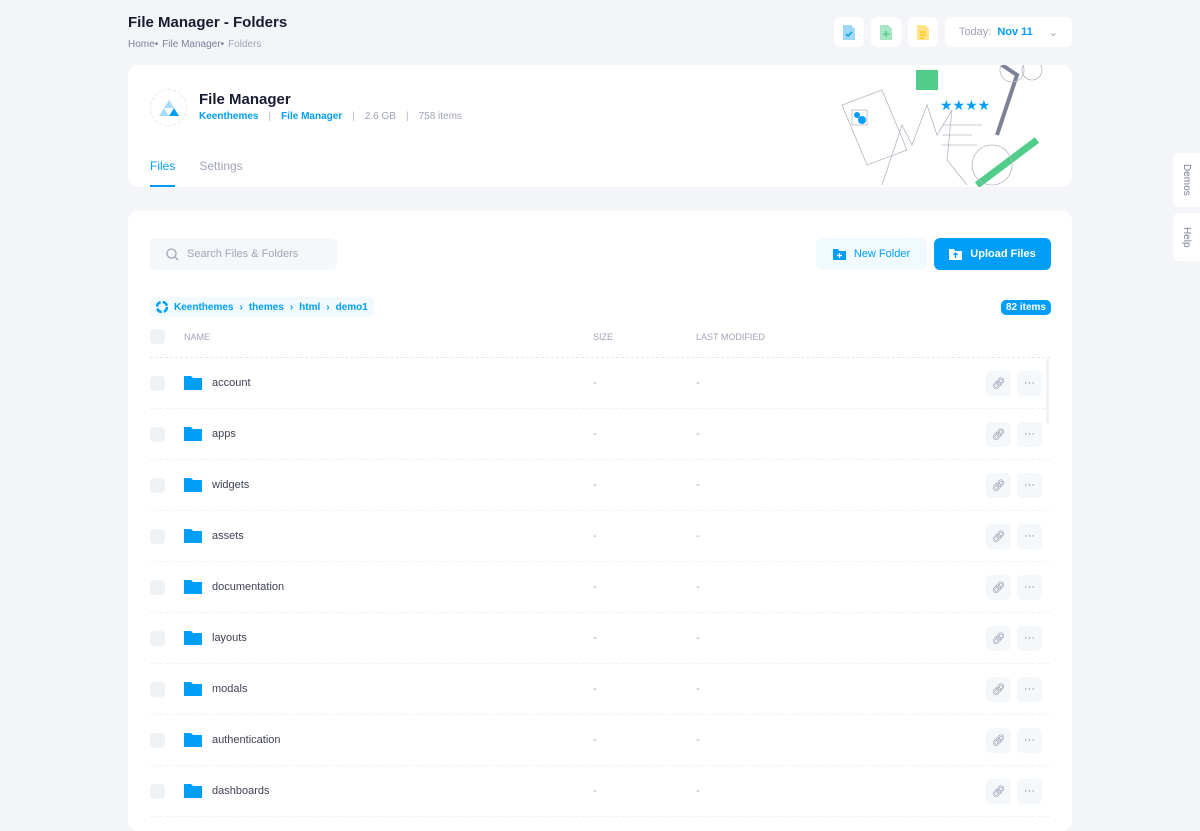 The image size is (1200, 831). Describe the element at coordinates (231, 485) in the screenshot. I see `folder-link: widgets` at that location.